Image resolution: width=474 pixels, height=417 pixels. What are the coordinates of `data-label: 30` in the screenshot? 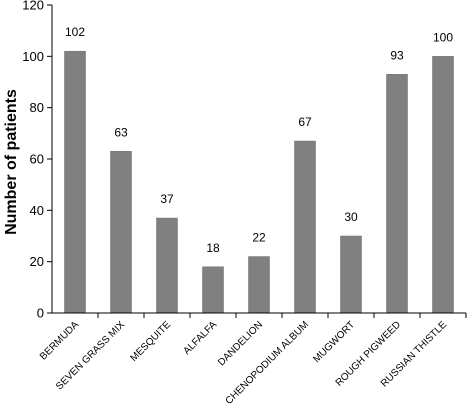 It's located at (351, 217).